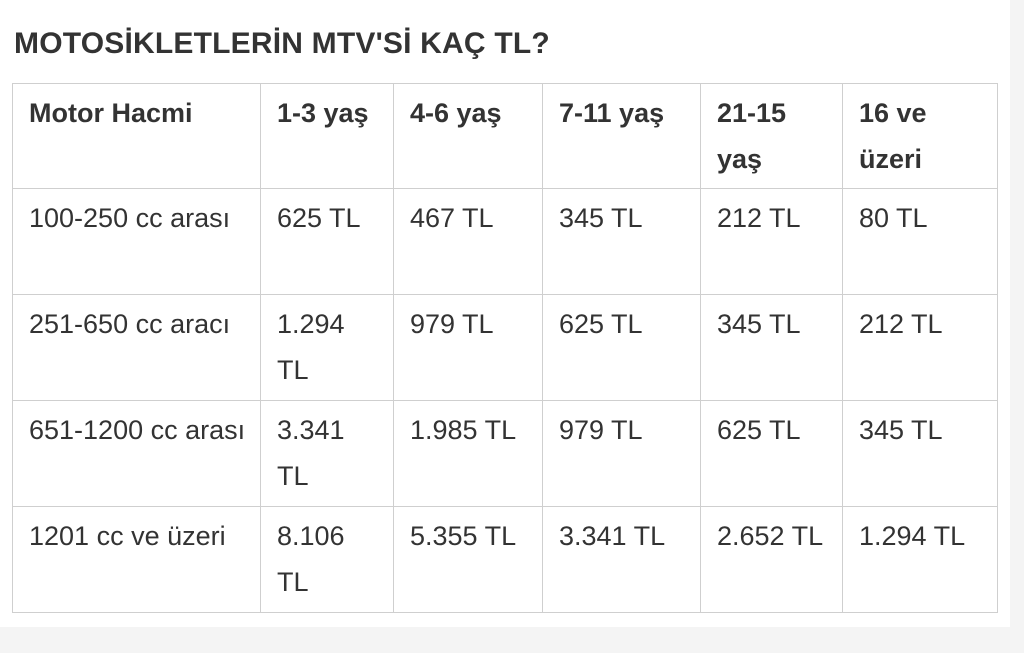 Image resolution: width=1024 pixels, height=653 pixels. I want to click on header-motor-hacmi: Motor Hacmi, so click(136, 136).